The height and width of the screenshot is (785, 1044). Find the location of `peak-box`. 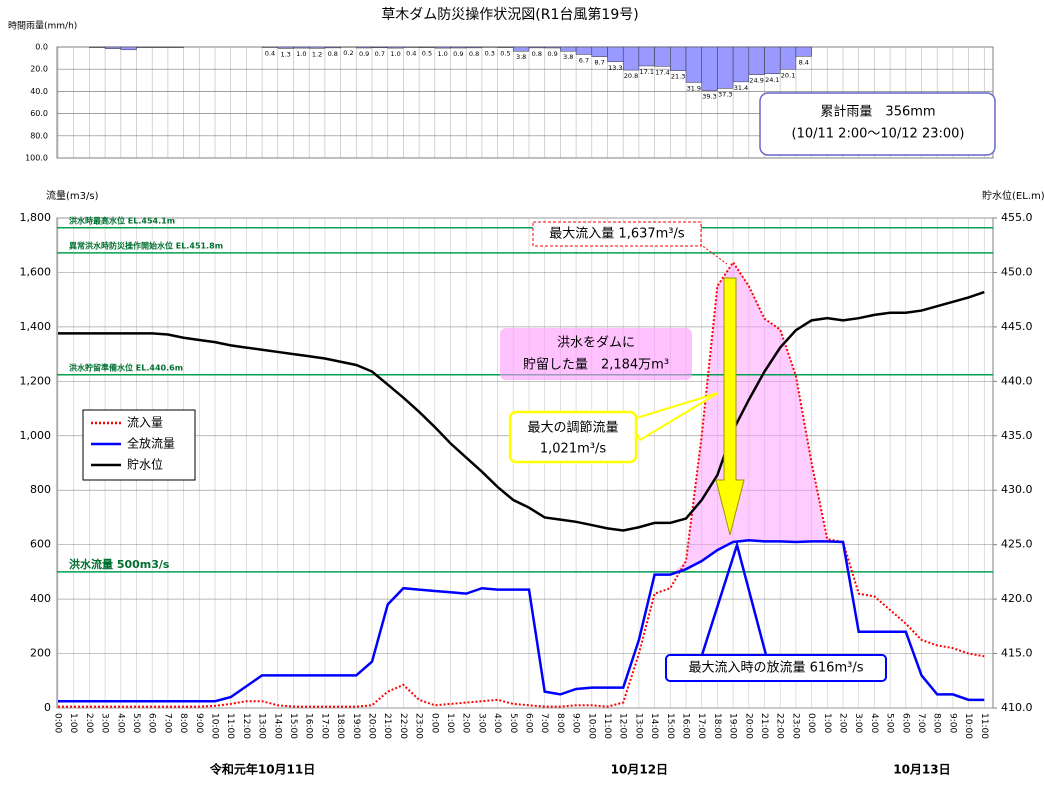

peak-box is located at coordinates (617, 234).